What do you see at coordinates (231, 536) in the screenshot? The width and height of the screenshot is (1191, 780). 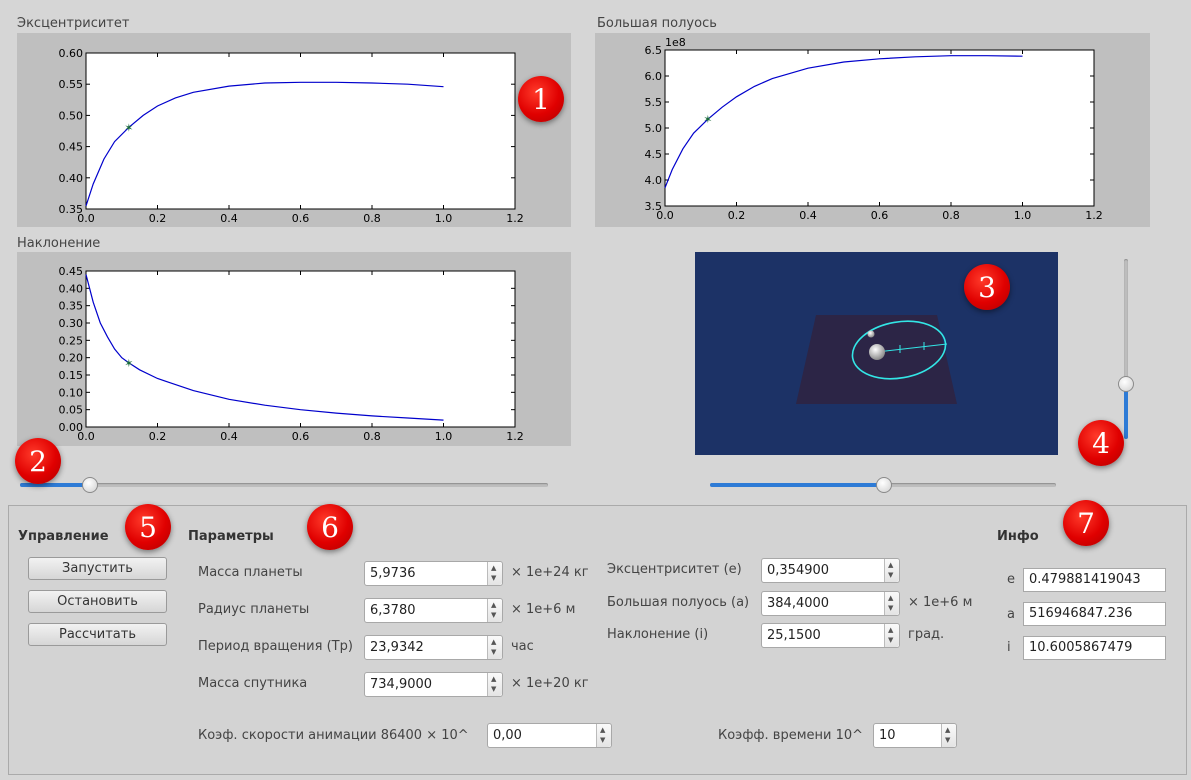 I see `params-heading: Параметры` at bounding box center [231, 536].